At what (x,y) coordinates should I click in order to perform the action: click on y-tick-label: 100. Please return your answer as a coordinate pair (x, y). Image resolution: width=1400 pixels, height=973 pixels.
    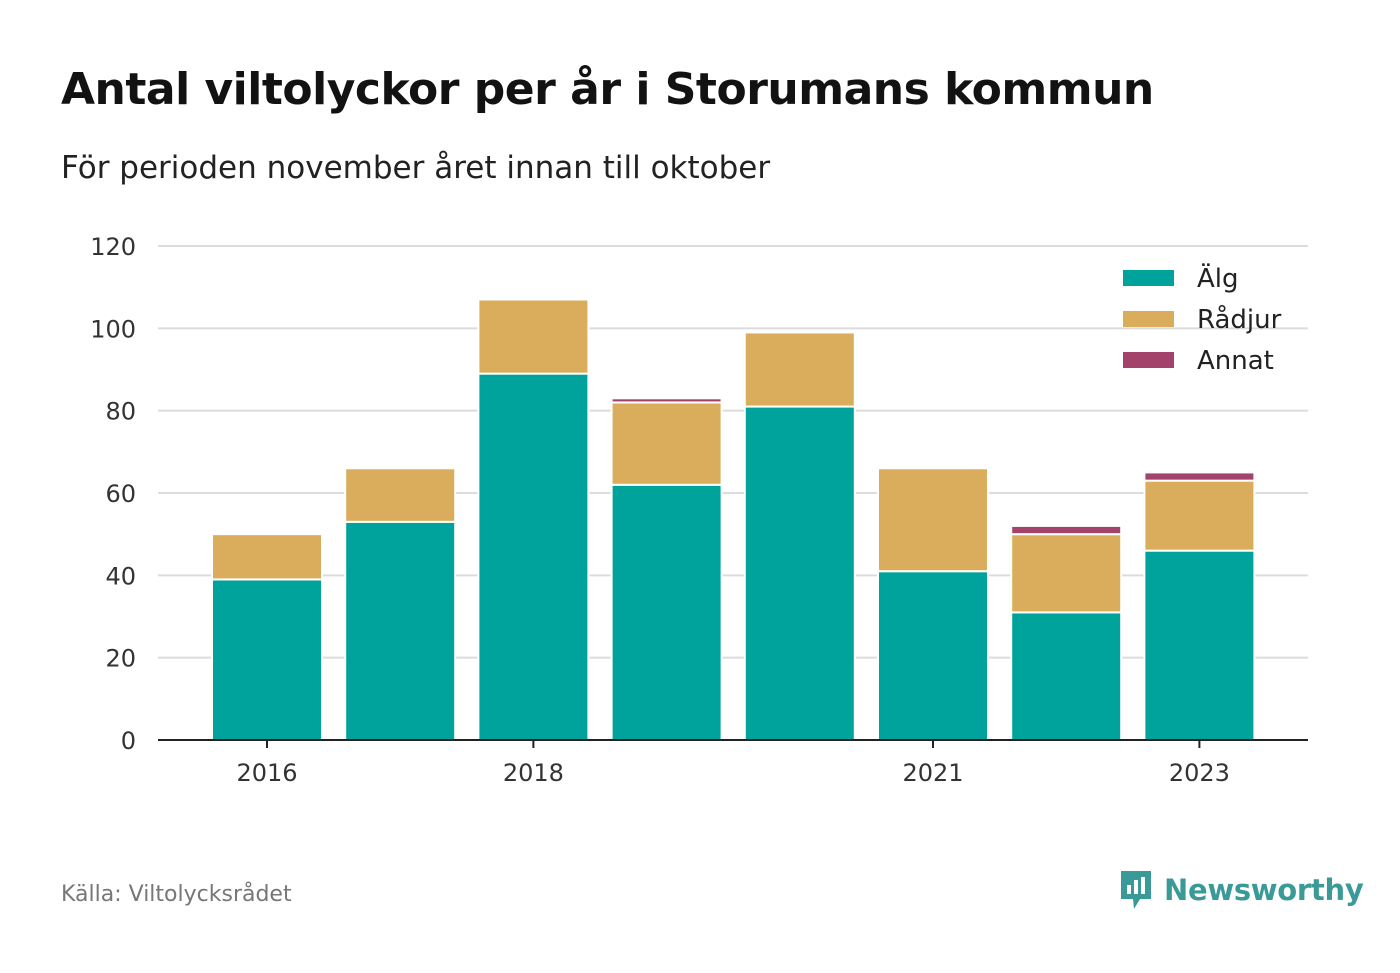
    Looking at the image, I should click on (113, 329).